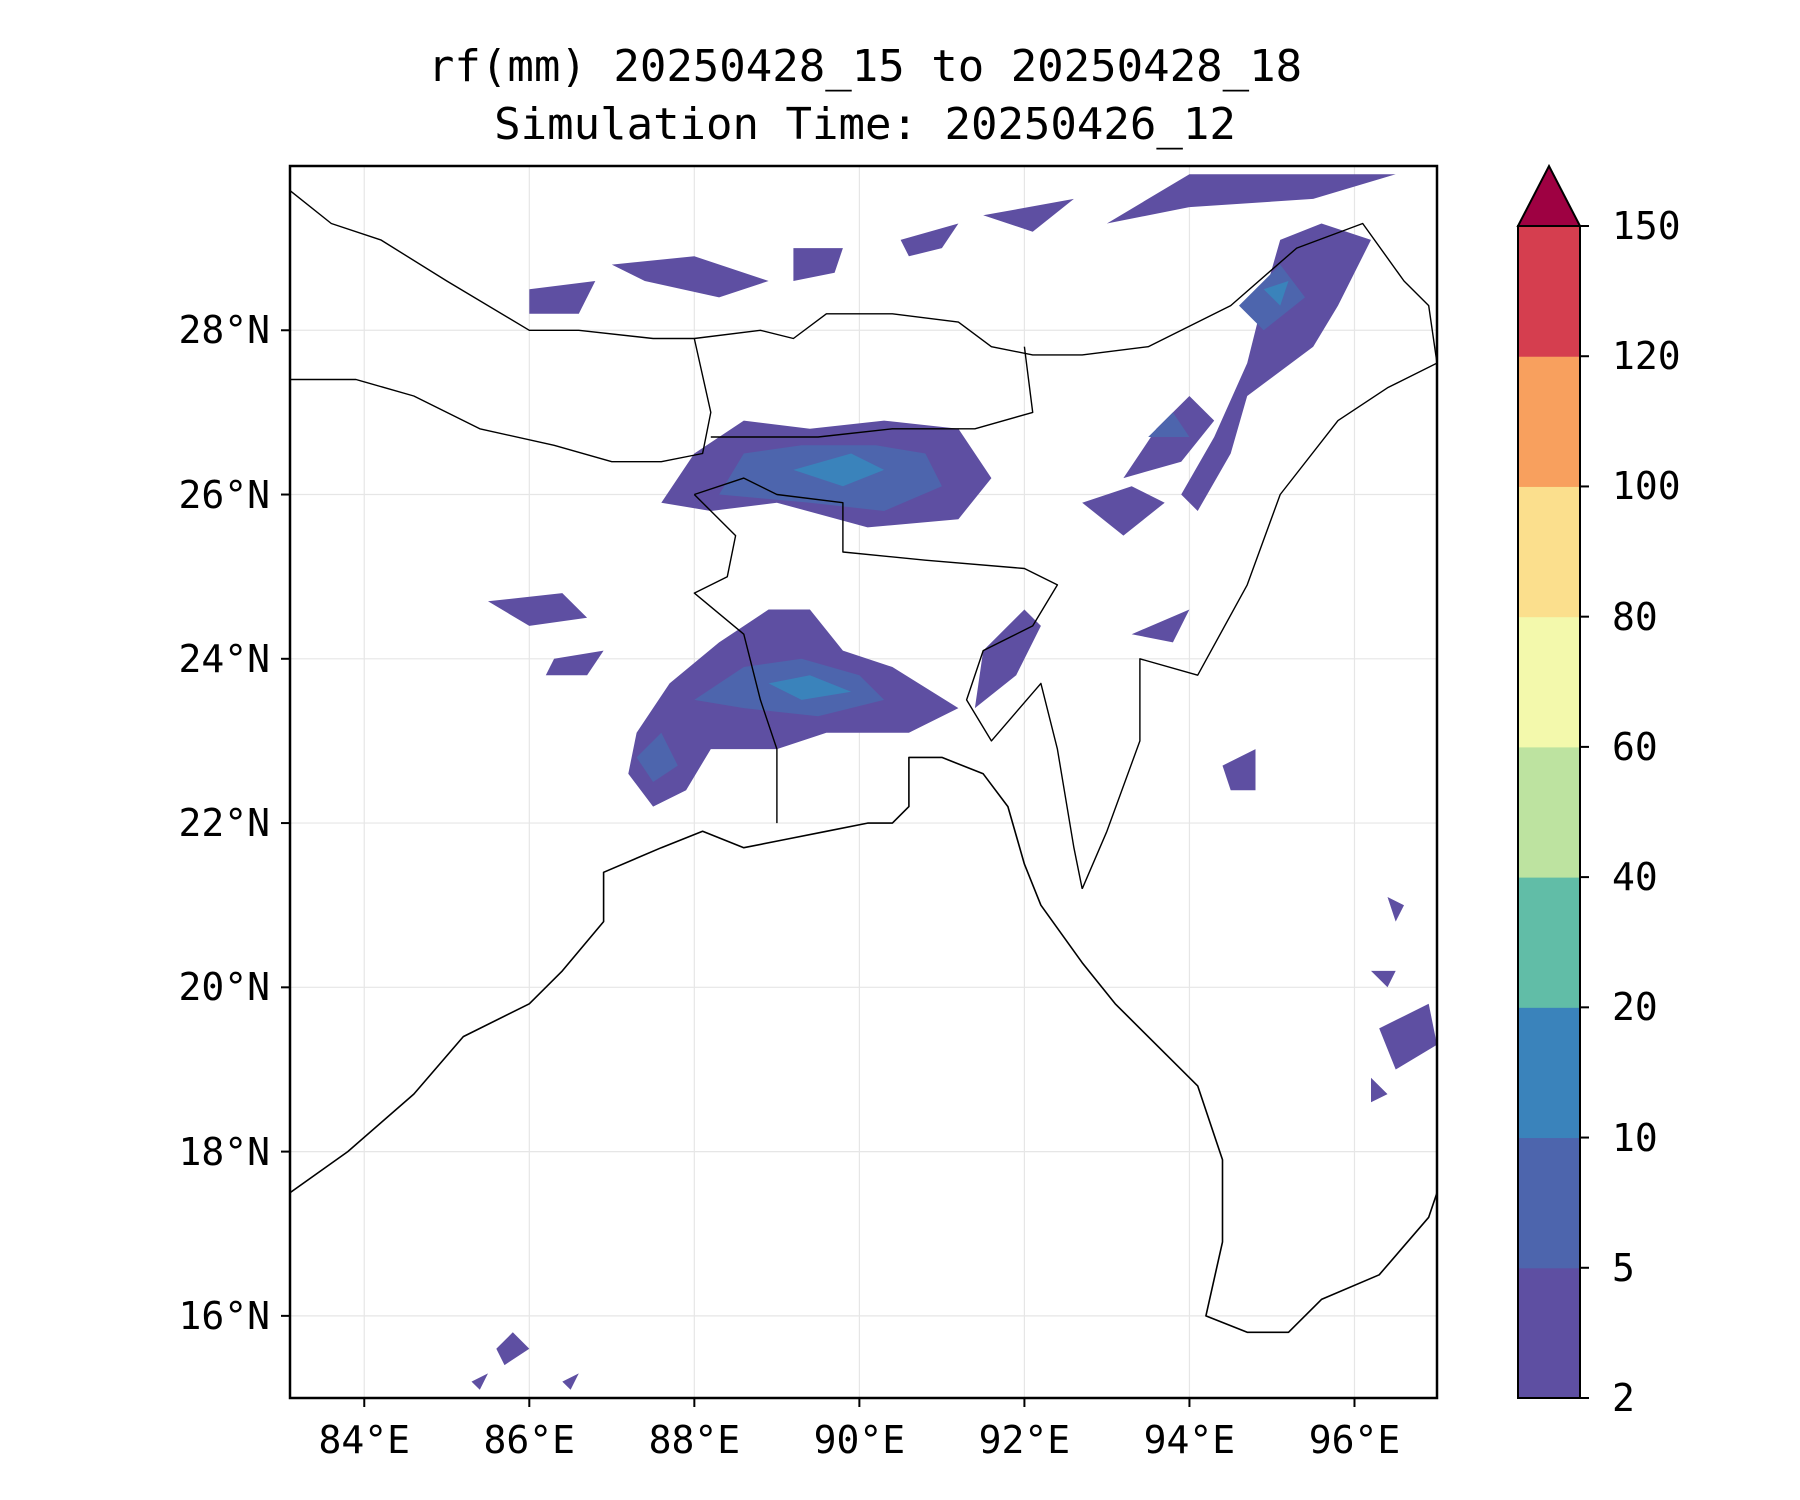 The image size is (1800, 1500). Describe the element at coordinates (224, 1315) in the screenshot. I see `lat-tick-label: 16°N` at that location.